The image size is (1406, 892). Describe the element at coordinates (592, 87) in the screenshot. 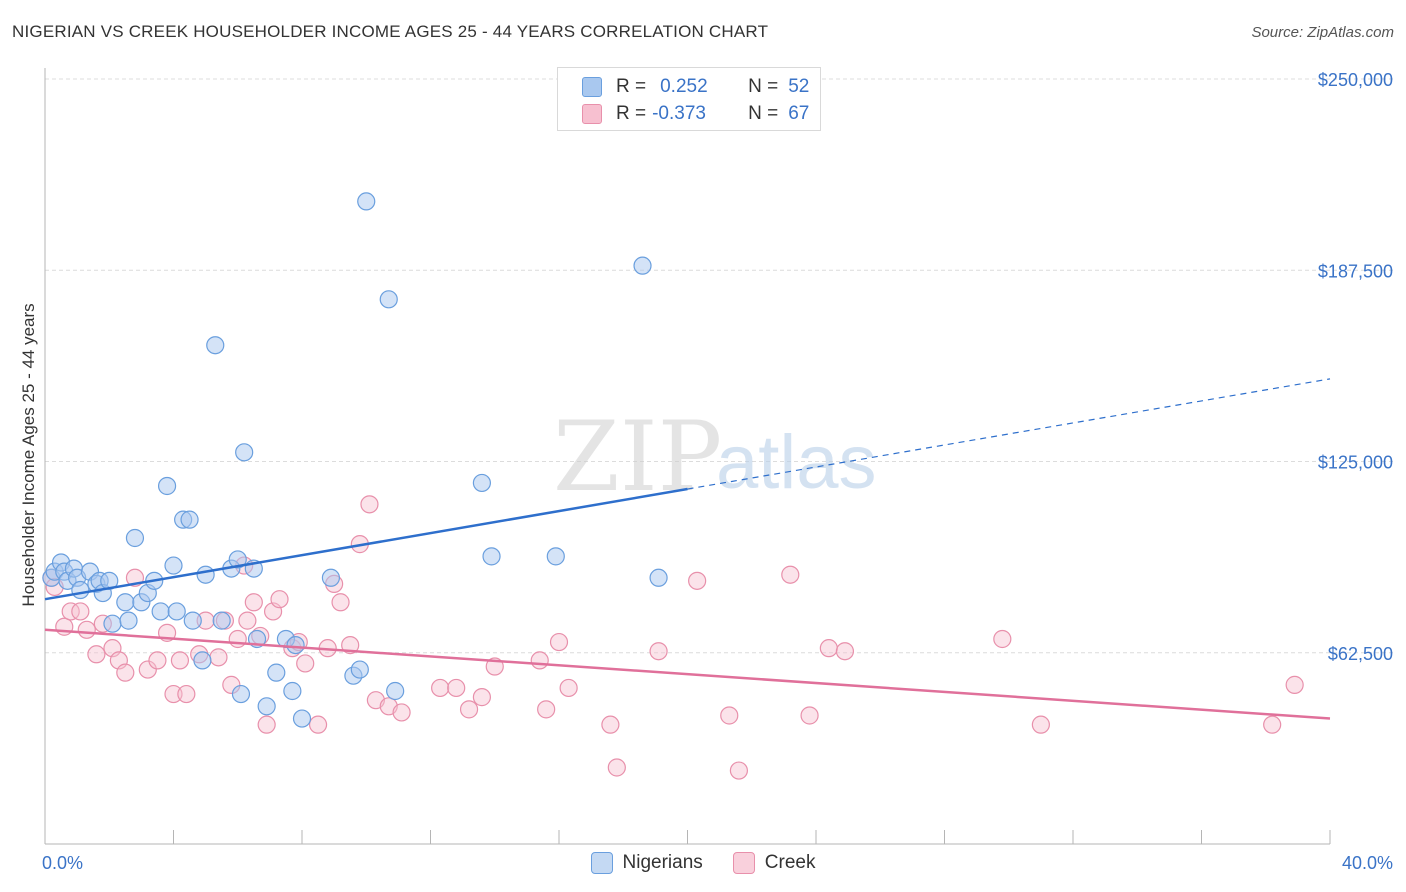

I see `nigerians-swatch` at that location.